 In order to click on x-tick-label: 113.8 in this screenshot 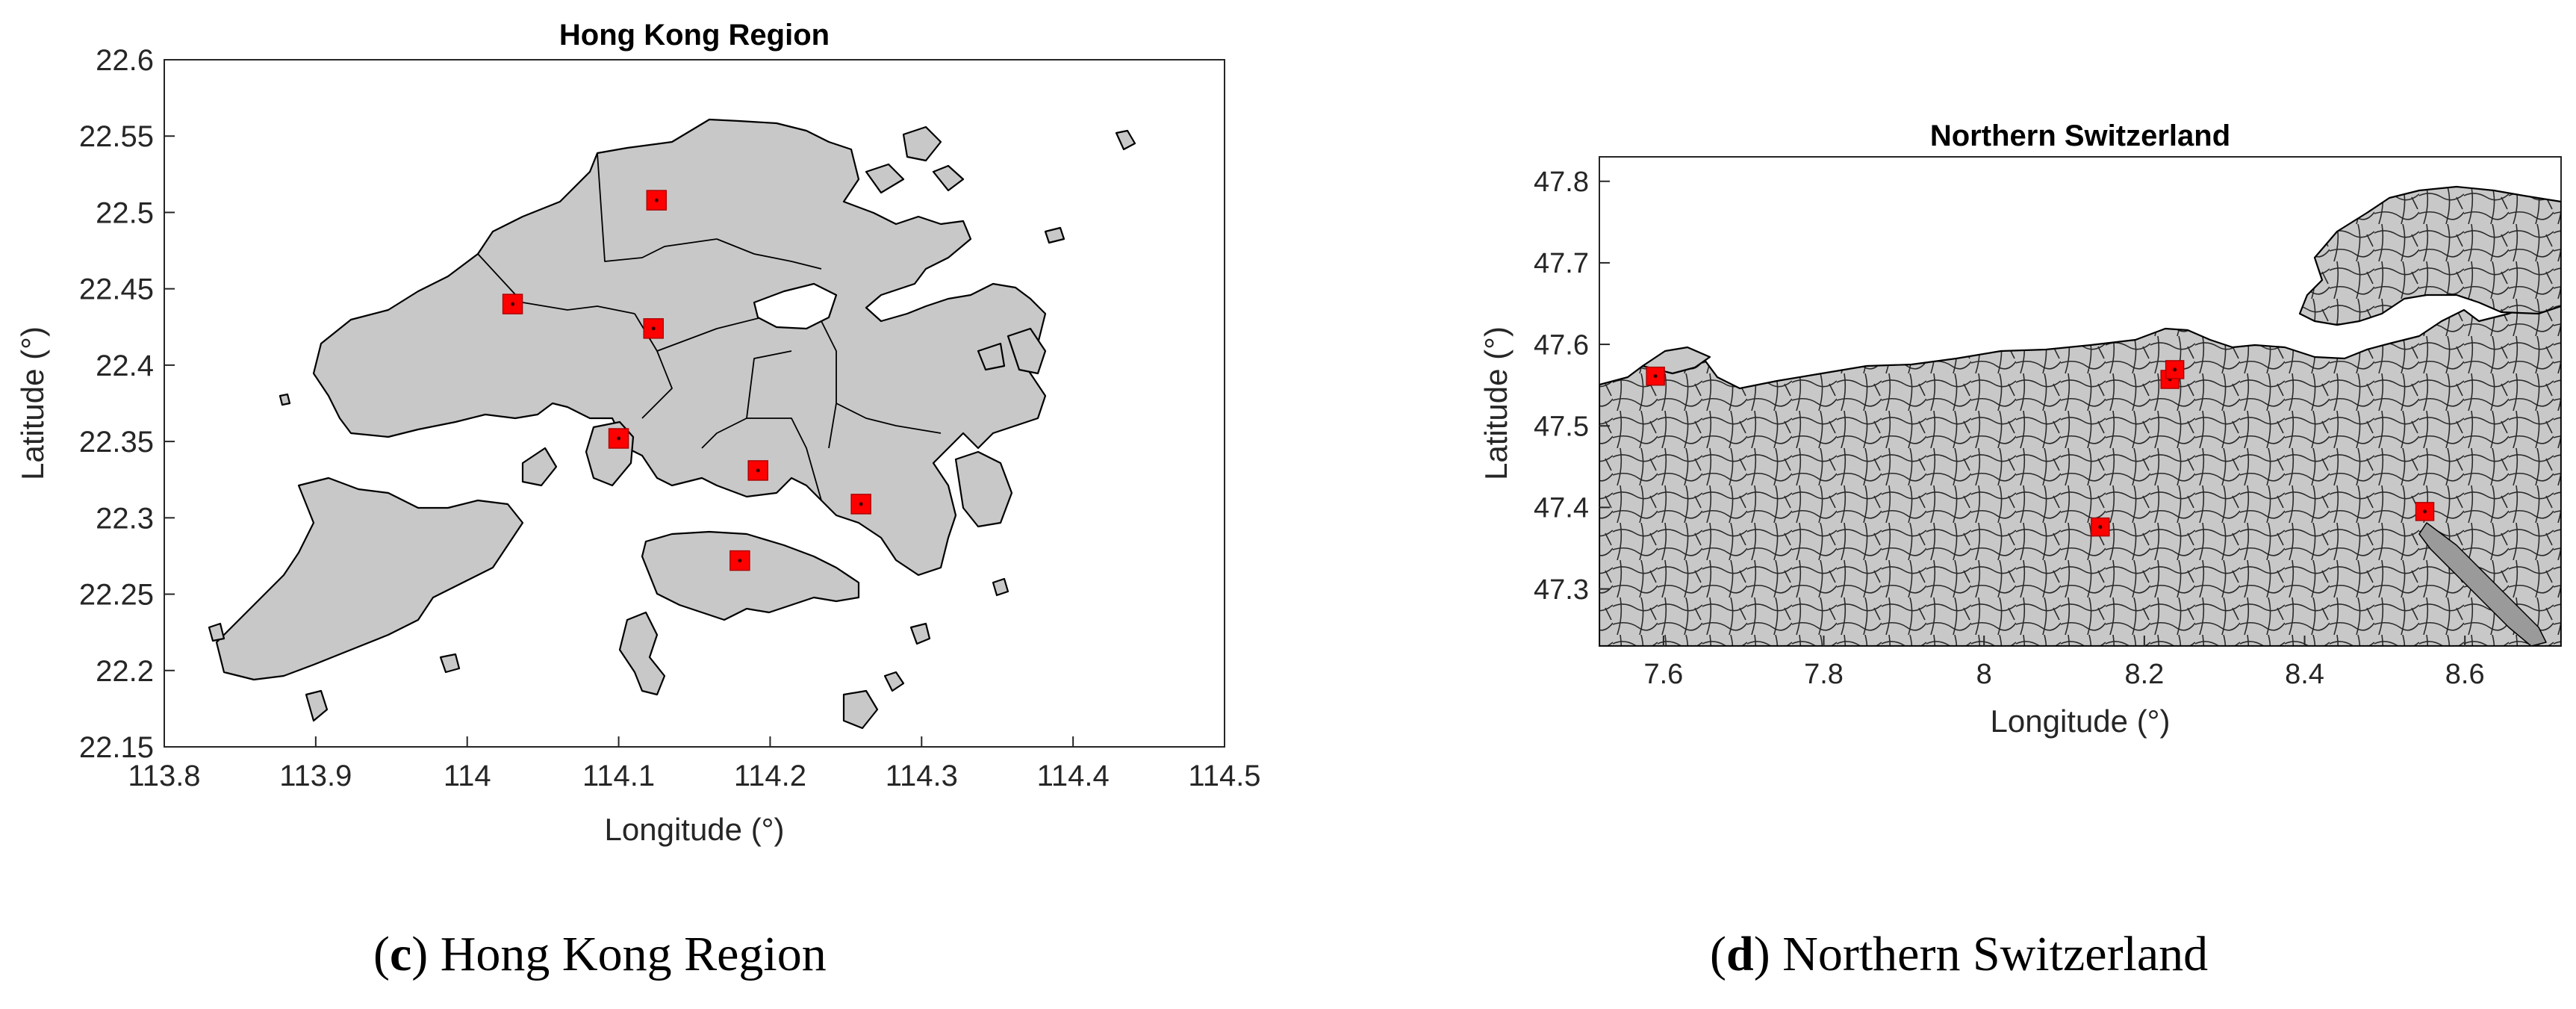, I will do `click(164, 776)`.